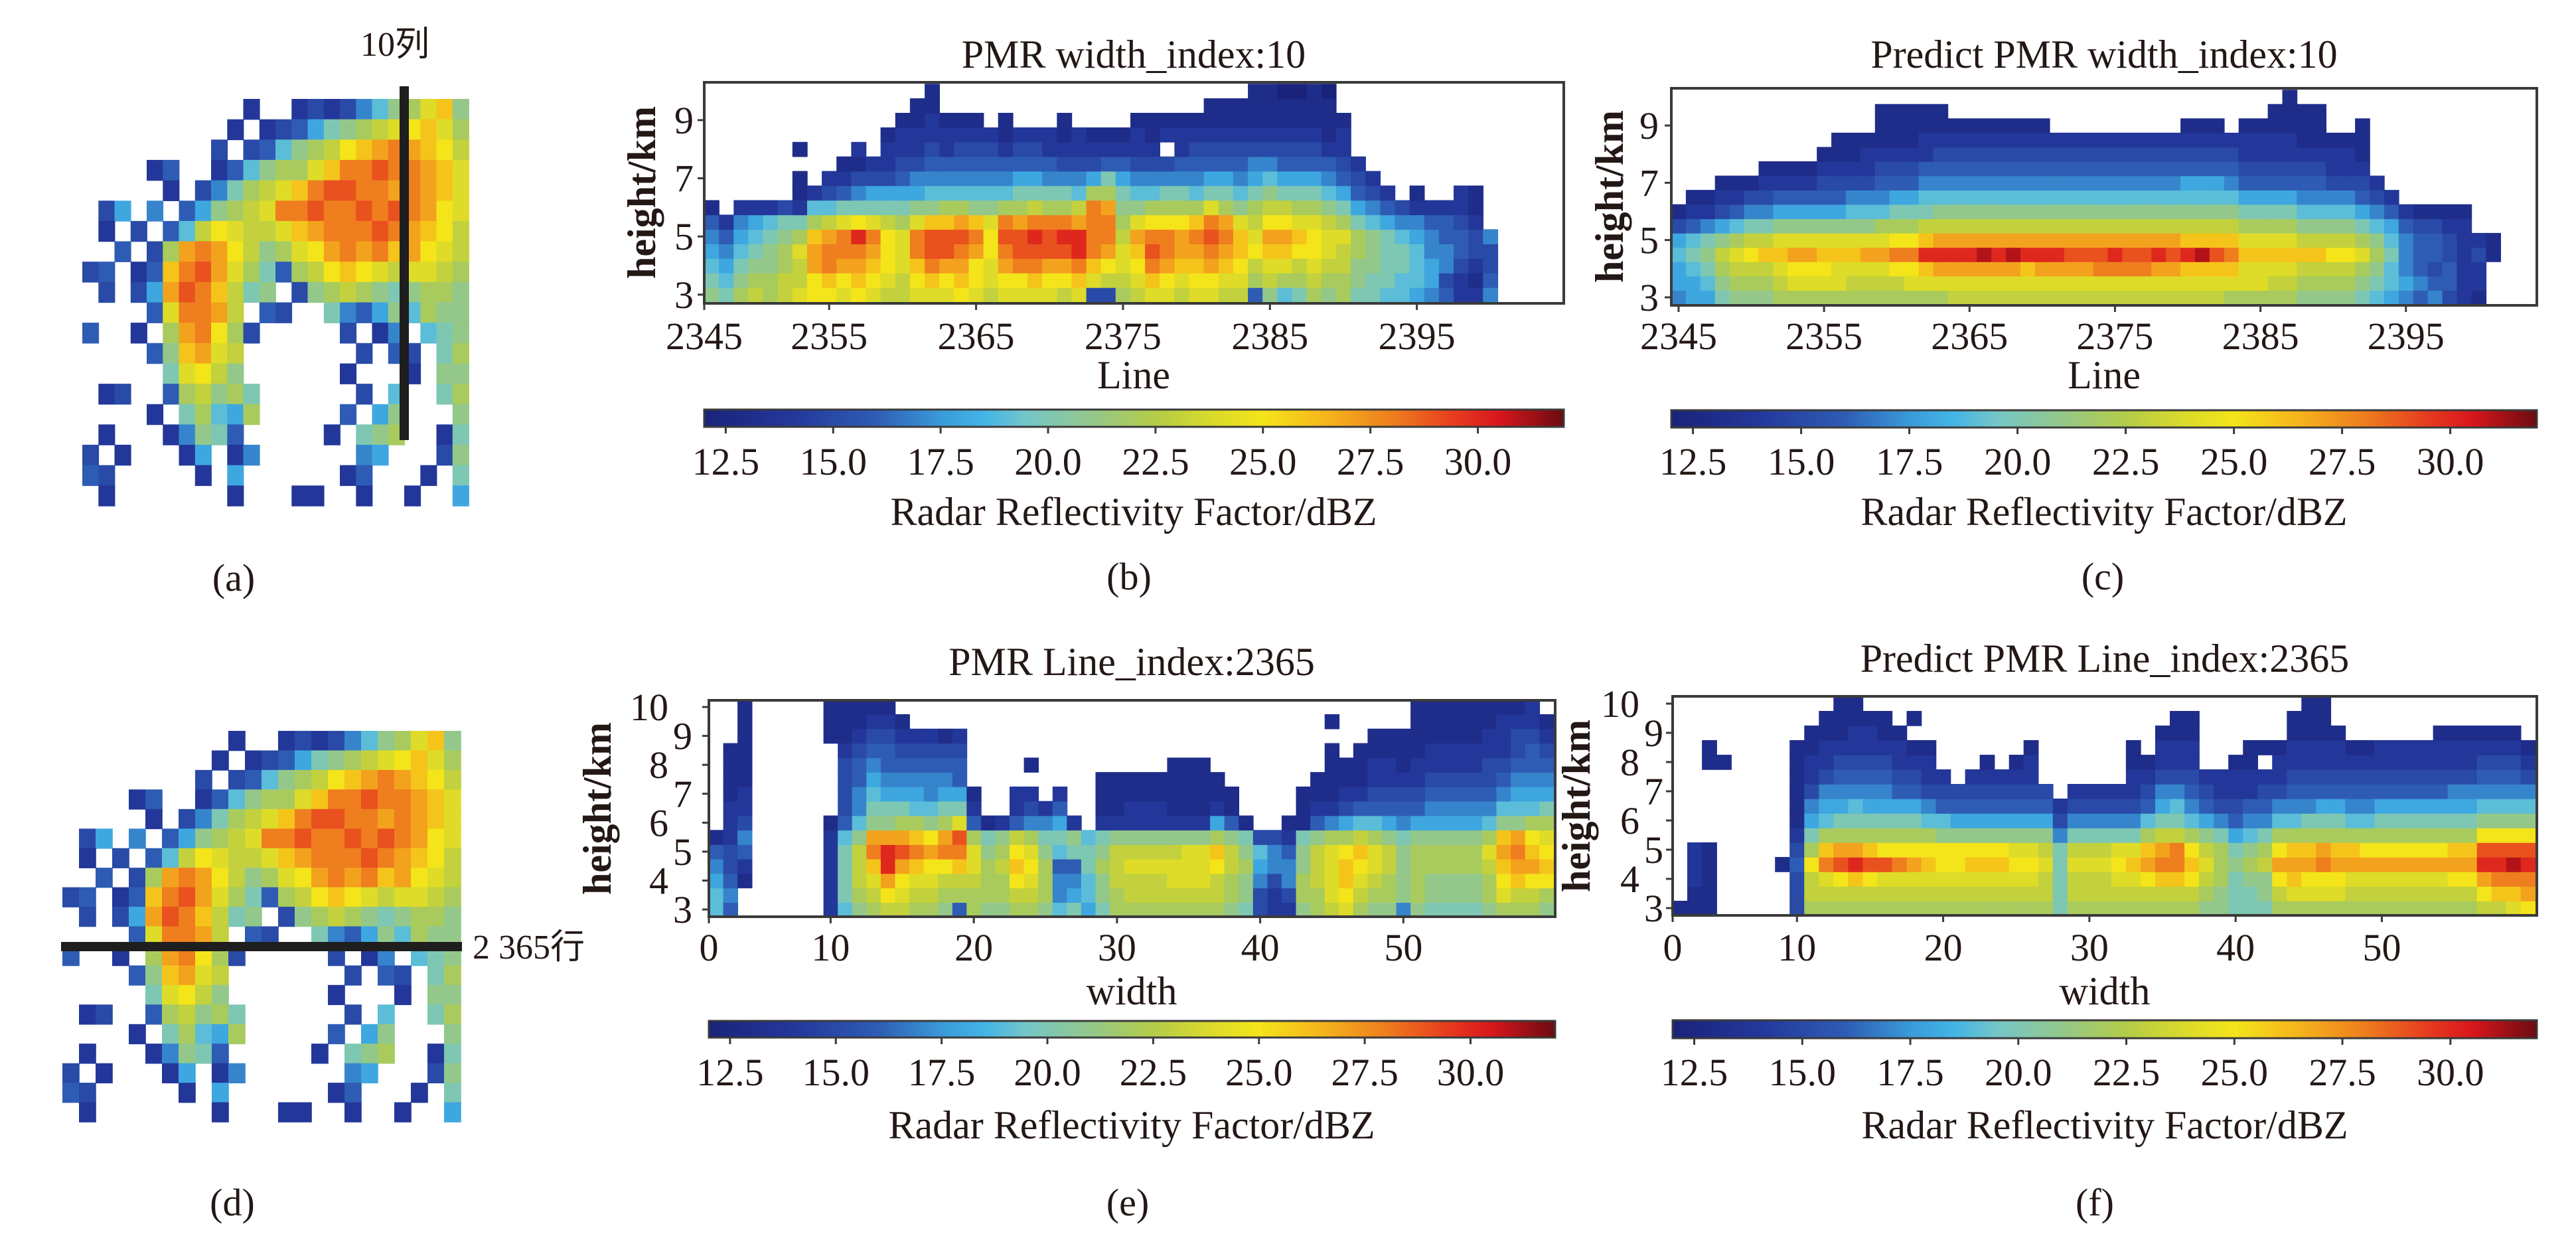 The image size is (2576, 1238). Describe the element at coordinates (834, 462) in the screenshot. I see `colorbar-tick-label: 15.0` at that location.